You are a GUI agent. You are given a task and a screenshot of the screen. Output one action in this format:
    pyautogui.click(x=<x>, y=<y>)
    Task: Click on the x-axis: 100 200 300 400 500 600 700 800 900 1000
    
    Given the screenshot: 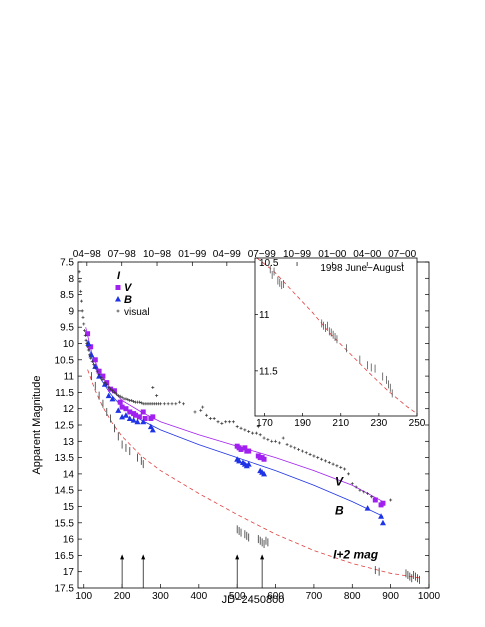 What is the action you would take?
    pyautogui.click(x=258, y=593)
    